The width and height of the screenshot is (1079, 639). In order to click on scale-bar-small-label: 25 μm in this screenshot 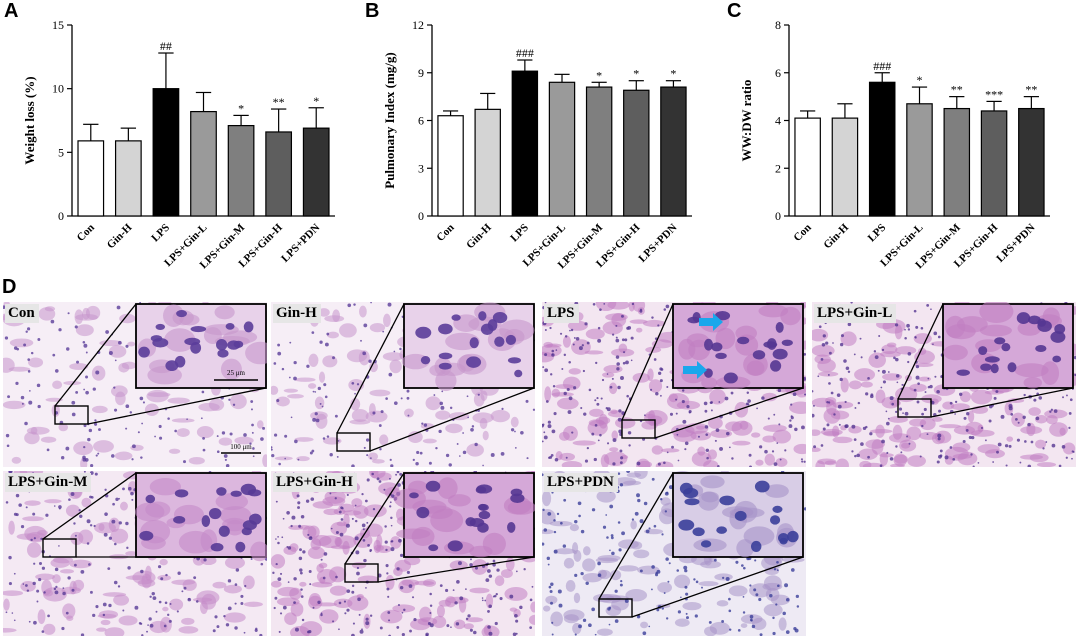, I will do `click(236, 373)`.